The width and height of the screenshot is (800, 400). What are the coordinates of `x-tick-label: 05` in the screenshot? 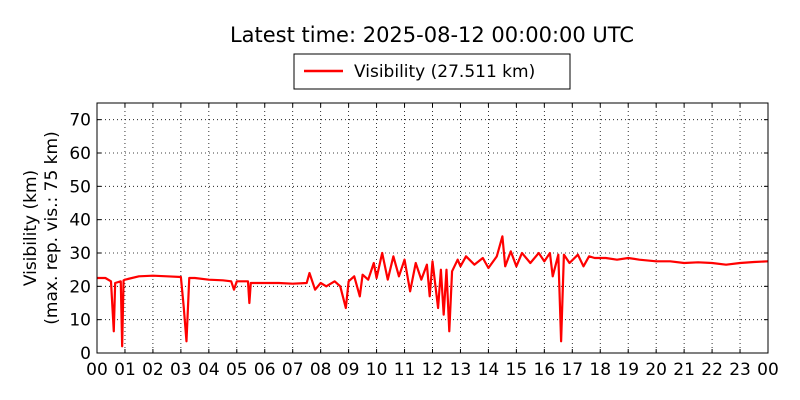 It's located at (237, 370).